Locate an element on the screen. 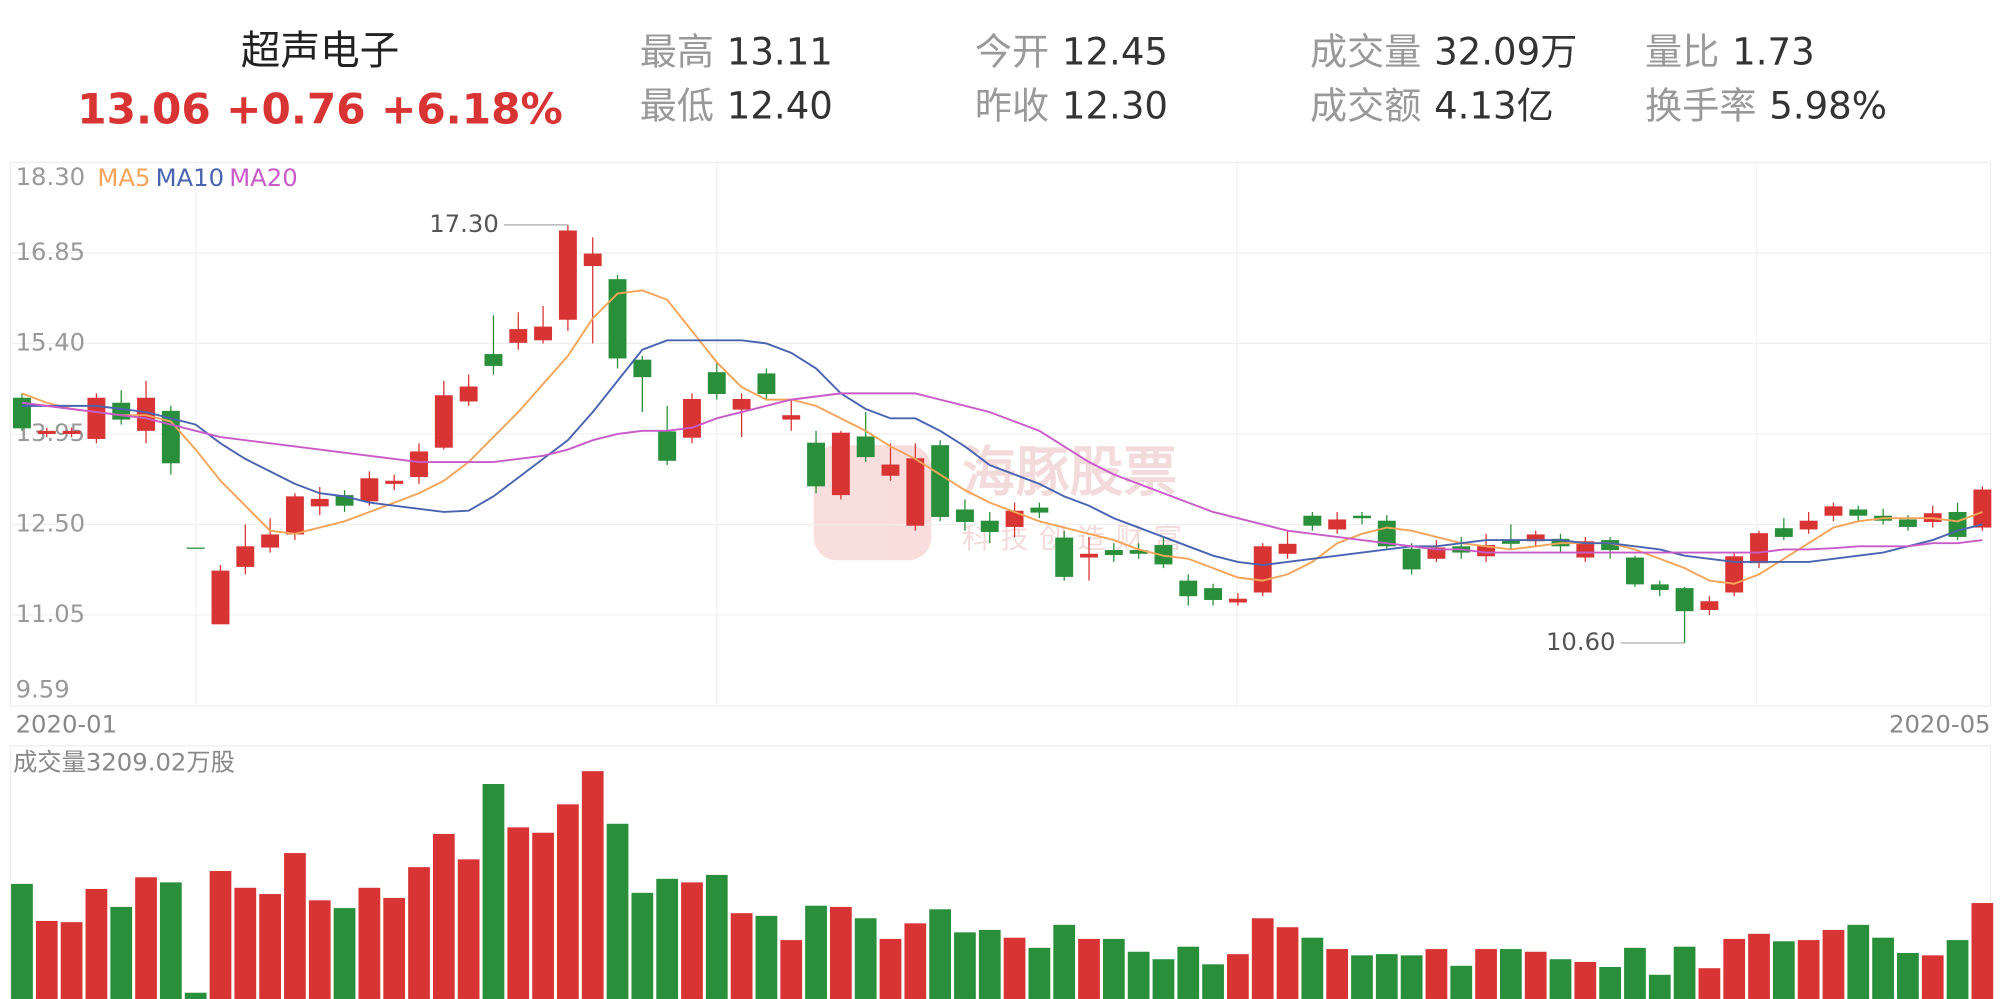 This screenshot has width=2001, height=999. change-pct: +6.18% is located at coordinates (472, 108).